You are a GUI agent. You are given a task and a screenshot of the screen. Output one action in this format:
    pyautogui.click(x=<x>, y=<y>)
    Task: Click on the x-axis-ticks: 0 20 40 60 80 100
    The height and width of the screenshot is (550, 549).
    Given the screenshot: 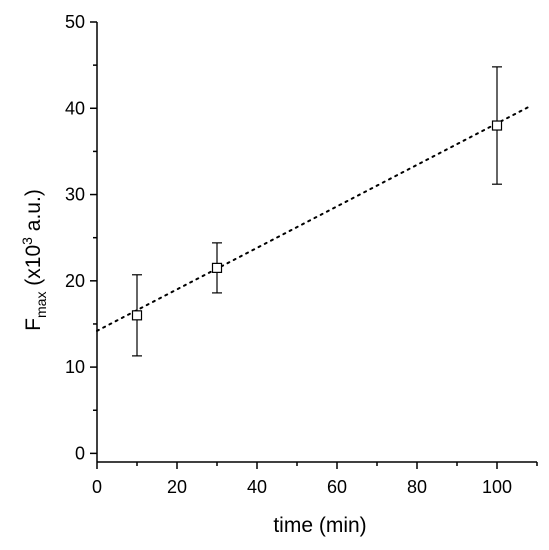 What is the action you would take?
    pyautogui.click(x=315, y=479)
    